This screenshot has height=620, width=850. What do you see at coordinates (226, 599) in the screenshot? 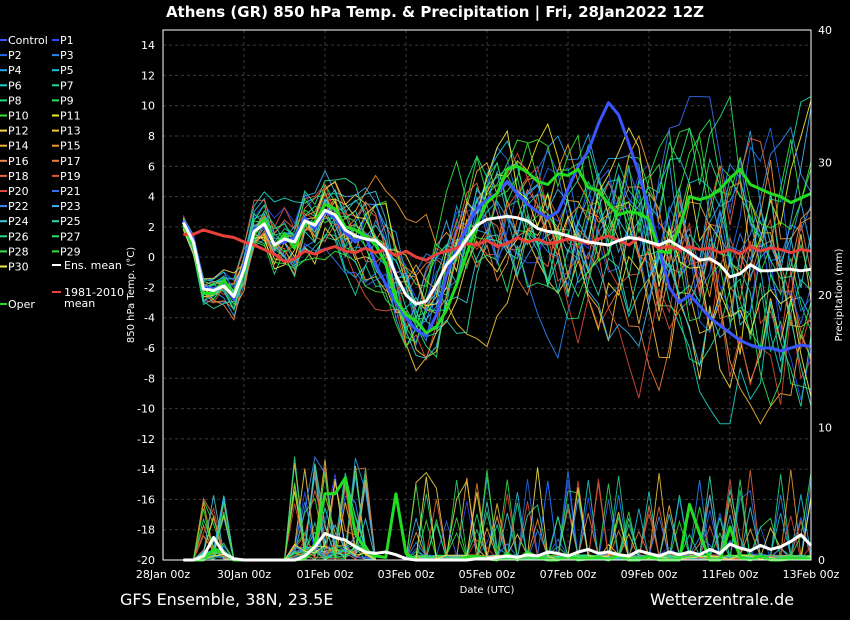
I see `footer-source: GFS Ensemble, 38N, 23.5E` at bounding box center [226, 599].